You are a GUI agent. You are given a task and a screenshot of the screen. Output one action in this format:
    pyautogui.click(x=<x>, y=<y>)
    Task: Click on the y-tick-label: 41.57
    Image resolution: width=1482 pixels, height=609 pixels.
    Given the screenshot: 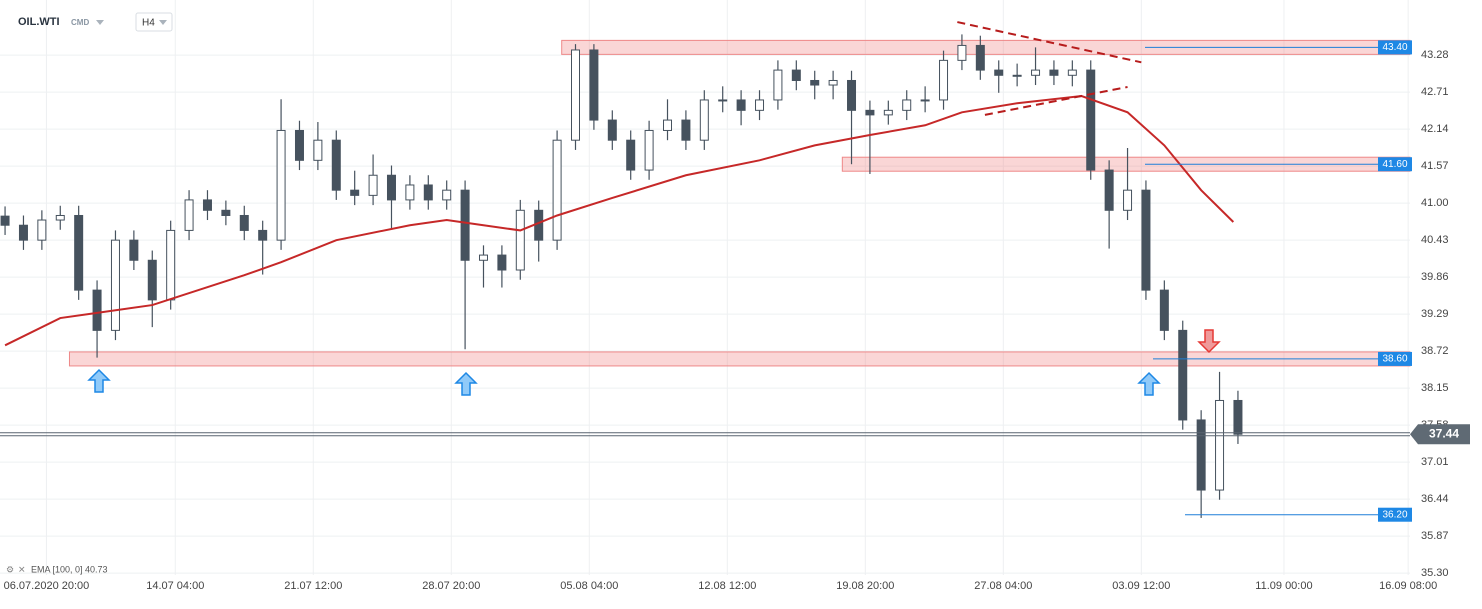 What is the action you would take?
    pyautogui.click(x=1435, y=166)
    